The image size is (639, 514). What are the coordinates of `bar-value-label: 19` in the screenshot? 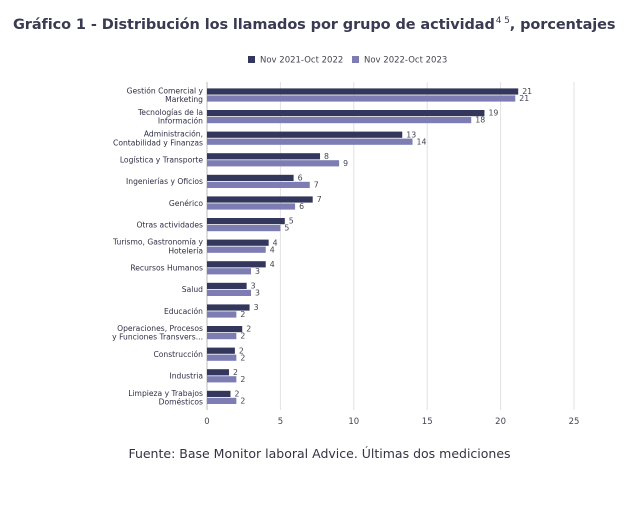 It's located at (493, 113).